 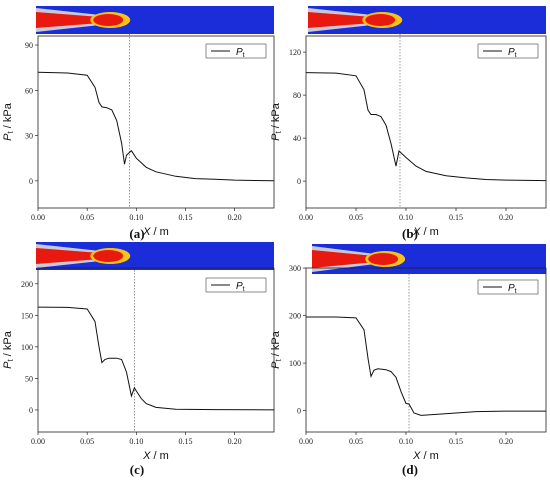 I want to click on panel-d-ytick-label: 200, so click(x=295, y=316).